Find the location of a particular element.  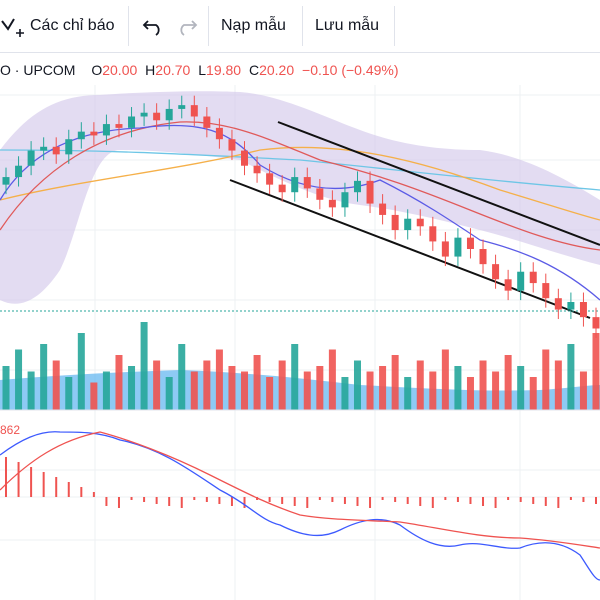

redo-icon is located at coordinates (189, 28).